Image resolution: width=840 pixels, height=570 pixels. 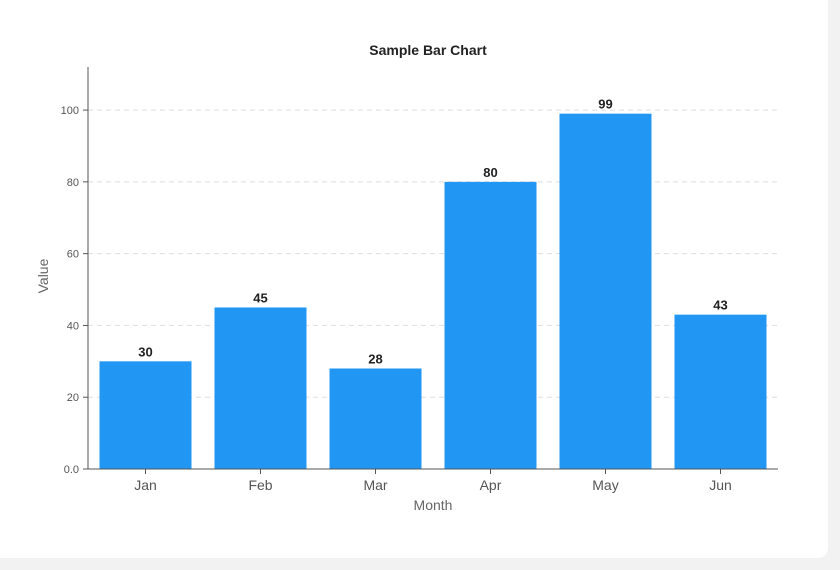 I want to click on y-tick-label: 80, so click(x=73, y=183).